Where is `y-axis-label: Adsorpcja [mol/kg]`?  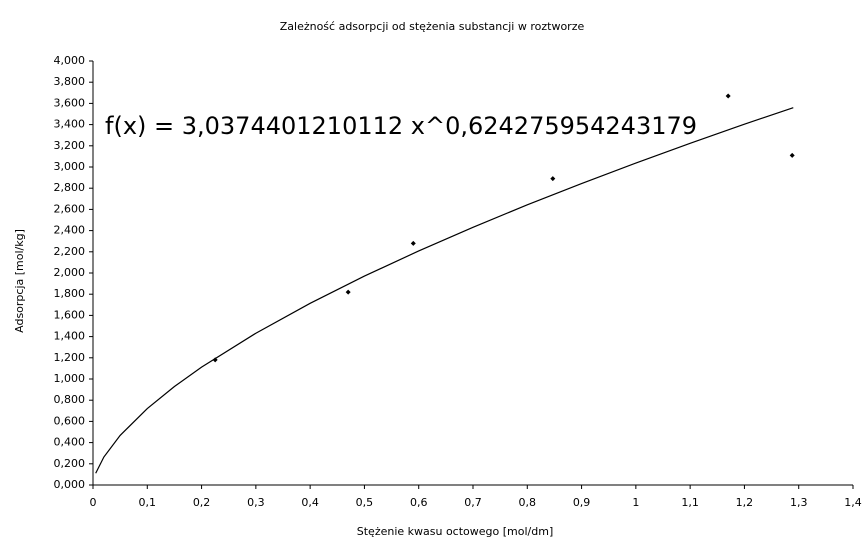 y-axis-label: Adsorpcja [mol/kg] is located at coordinates (19, 281).